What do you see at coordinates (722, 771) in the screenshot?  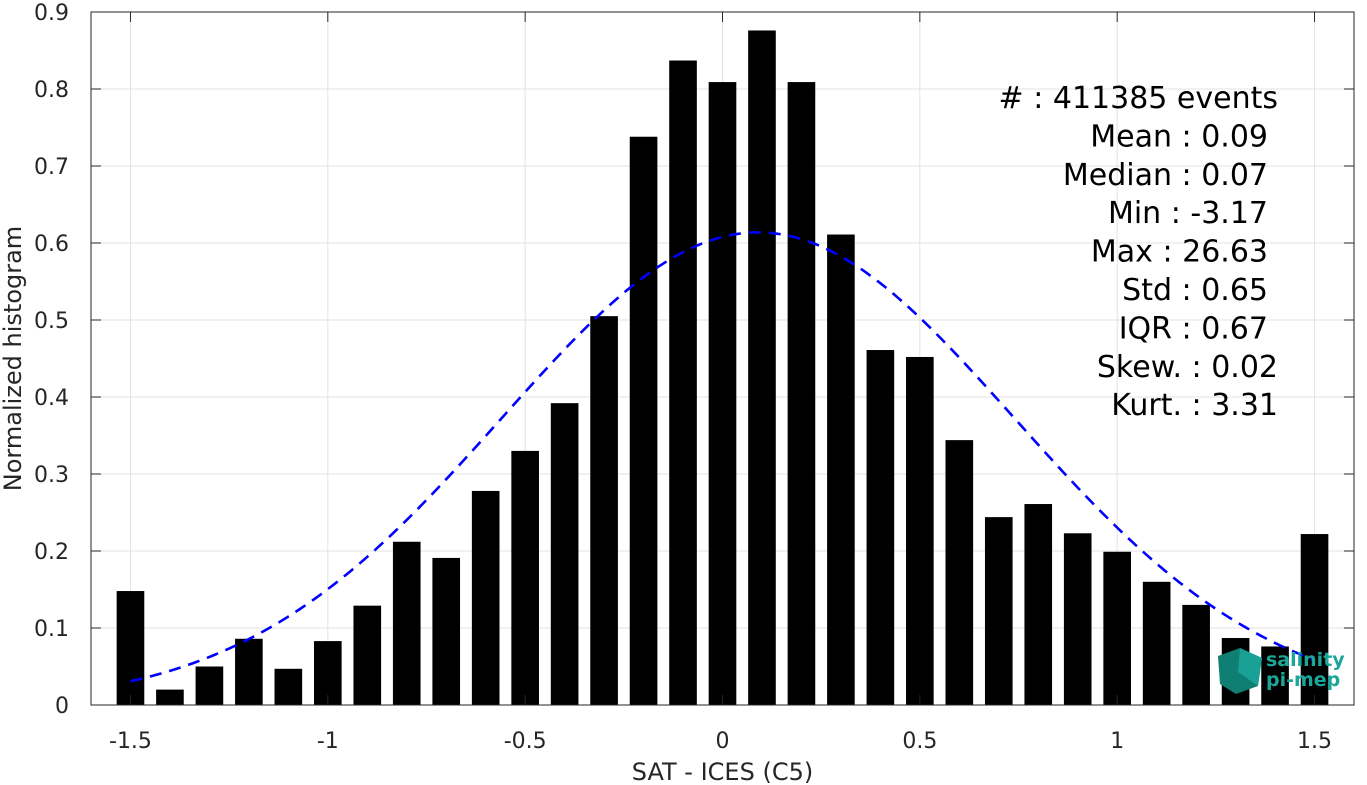 I see `x-axis-label: SAT - ICES (C5)` at bounding box center [722, 771].